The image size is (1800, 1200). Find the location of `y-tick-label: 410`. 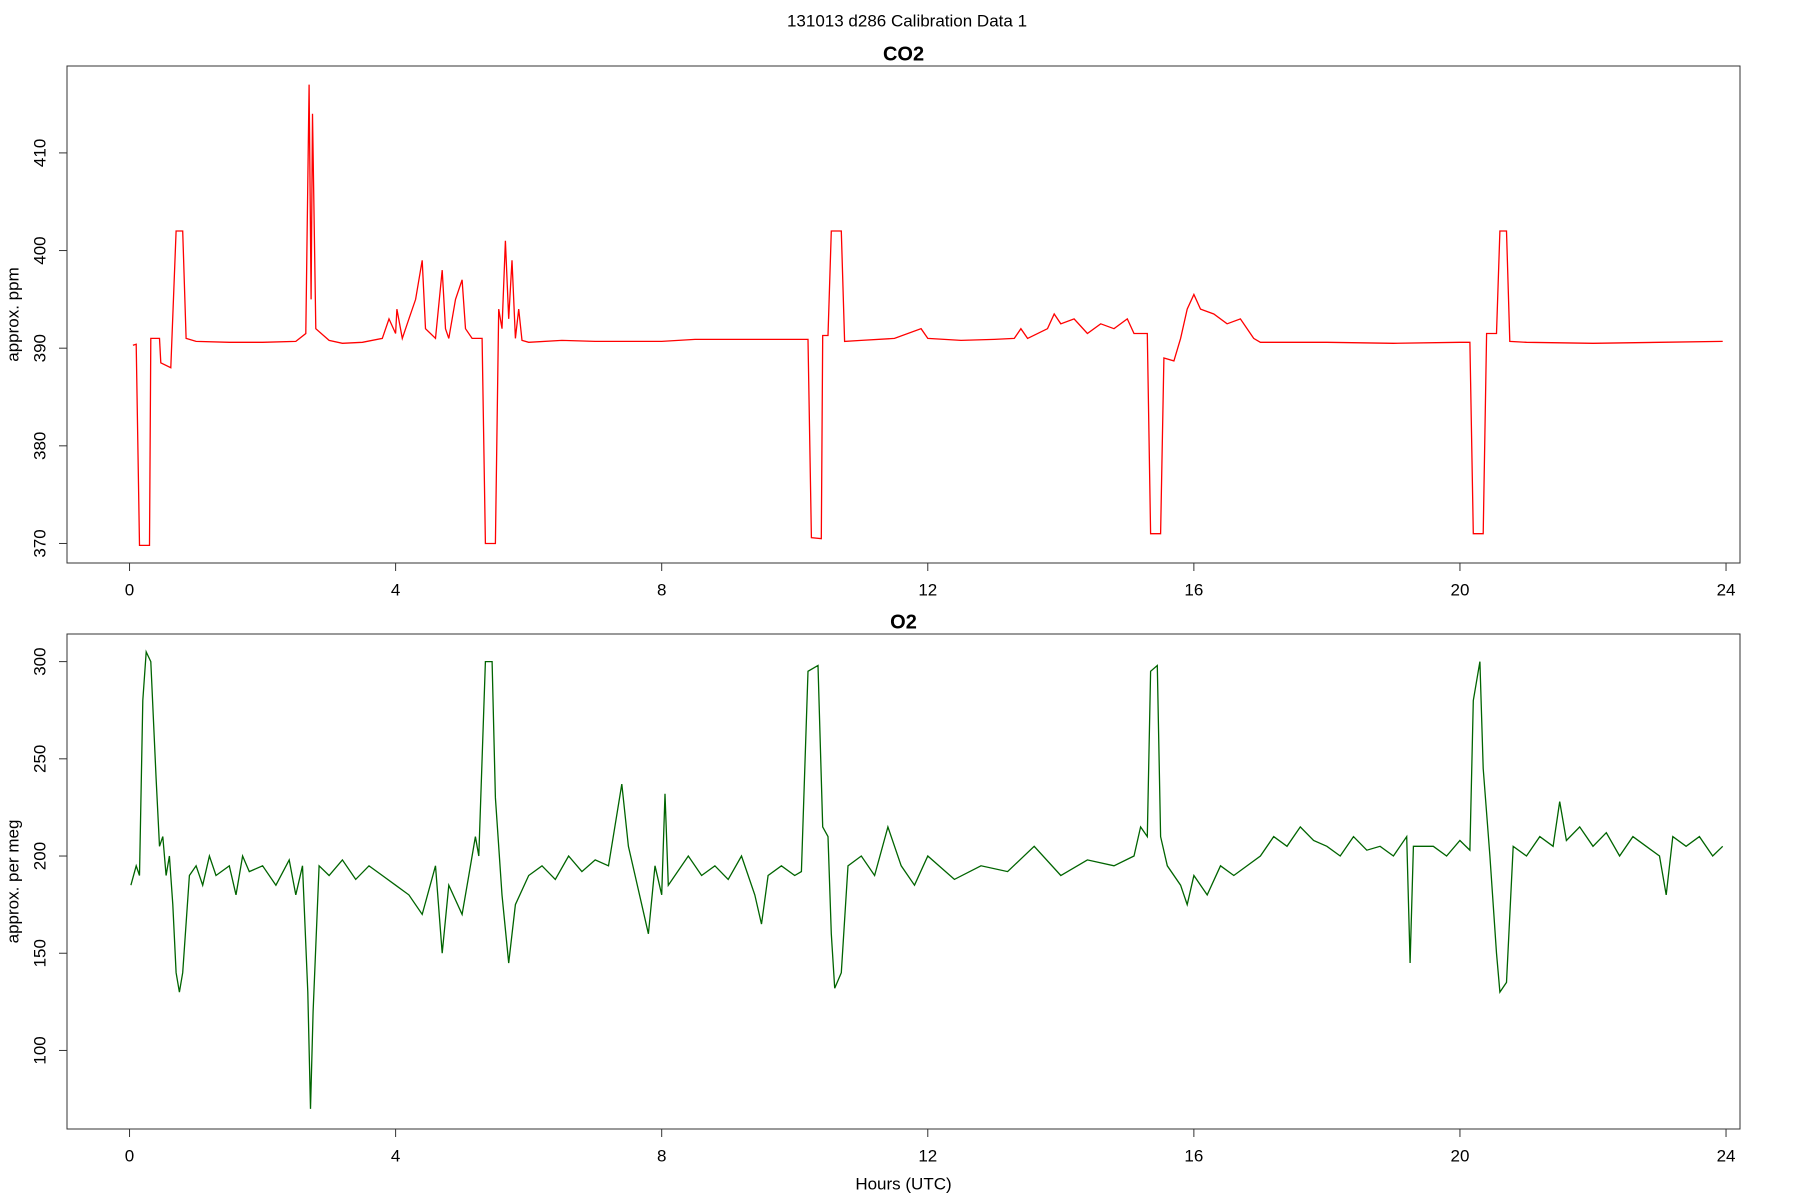

y-tick-label: 410 is located at coordinates (39, 153).